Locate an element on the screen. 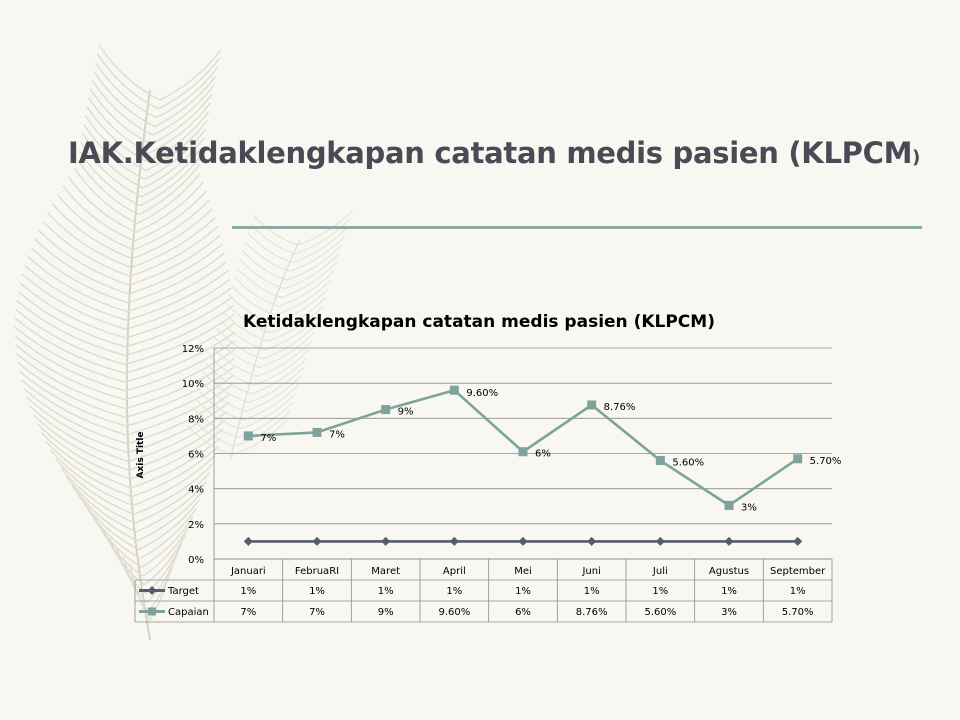  y-tick-label: 6% is located at coordinates (196, 455).